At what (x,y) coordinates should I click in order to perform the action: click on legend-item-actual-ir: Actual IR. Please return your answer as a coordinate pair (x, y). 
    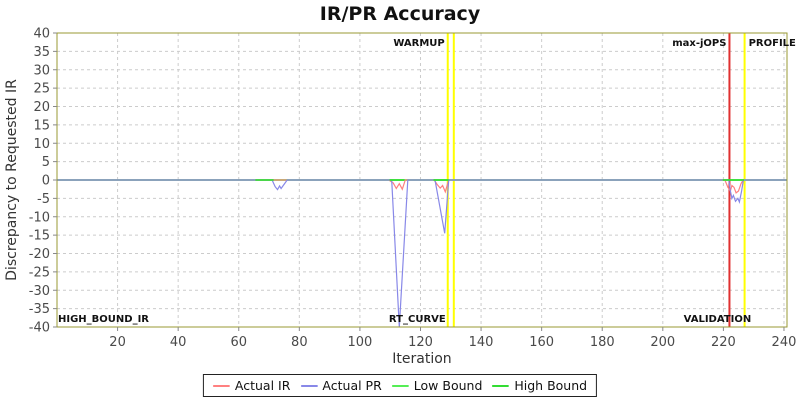
    Looking at the image, I should click on (251, 385).